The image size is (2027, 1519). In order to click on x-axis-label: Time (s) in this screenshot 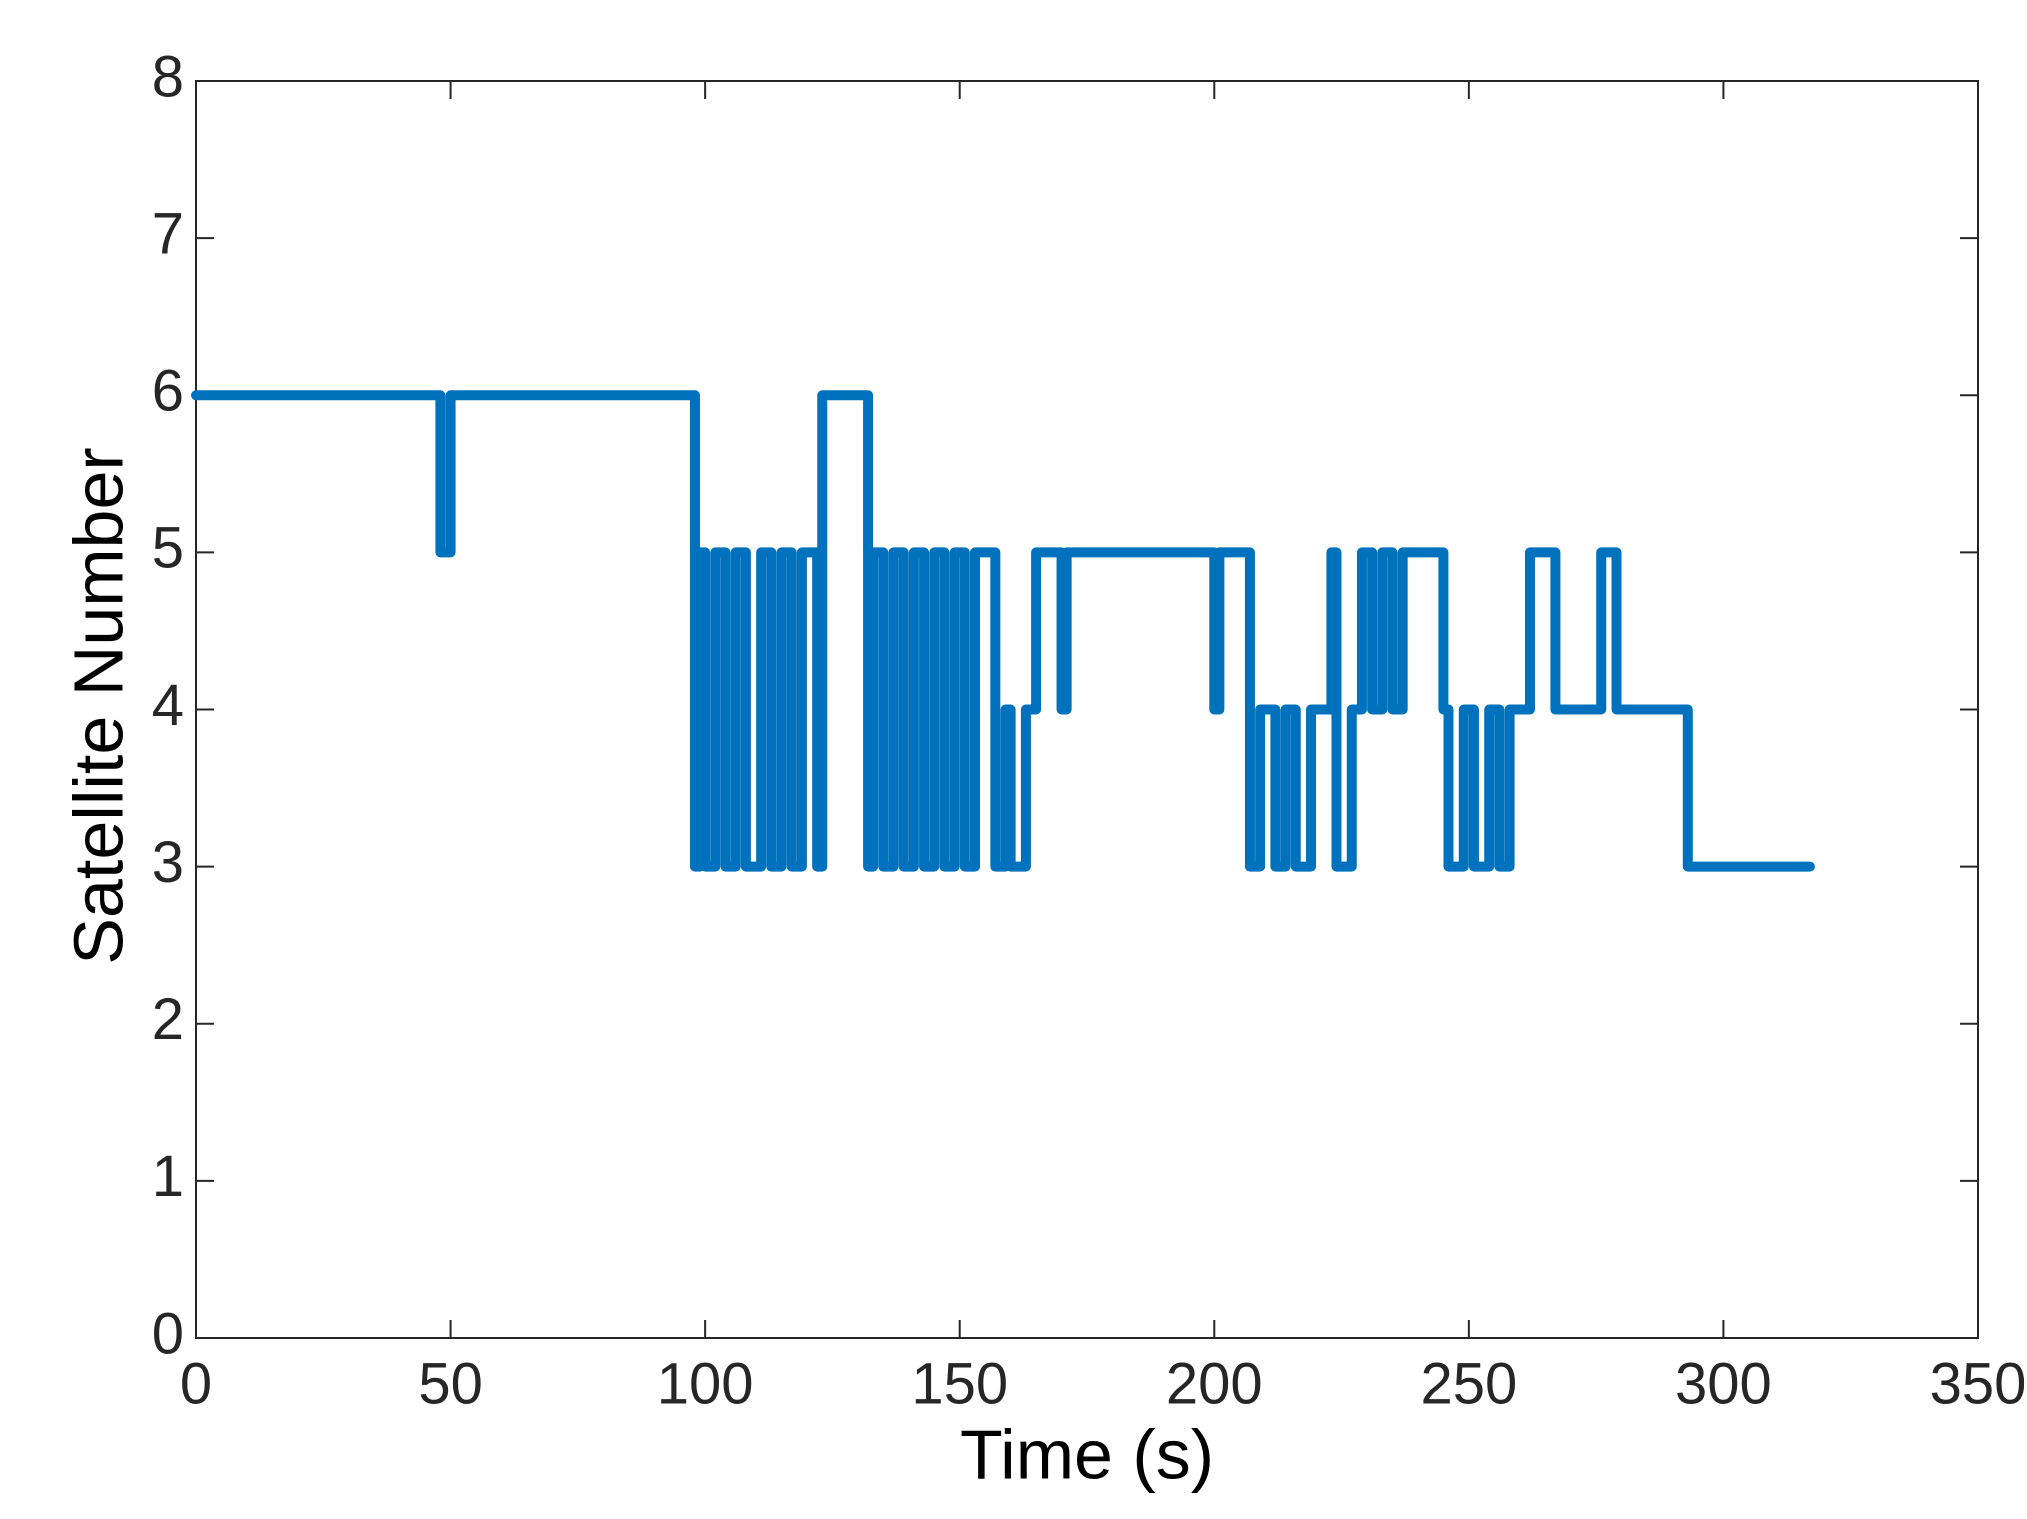, I will do `click(1087, 1454)`.